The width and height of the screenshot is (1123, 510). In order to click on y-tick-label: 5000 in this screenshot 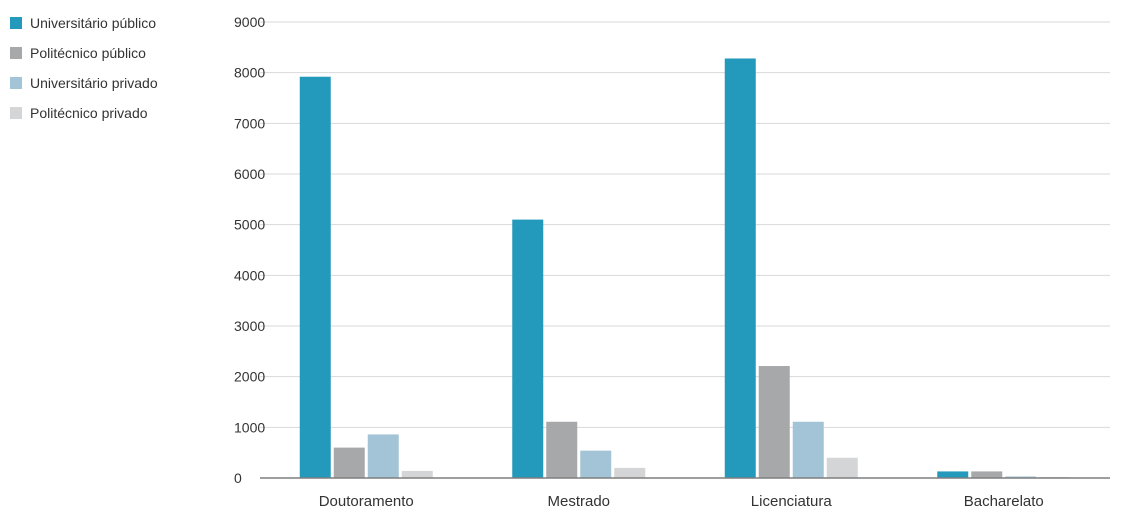, I will do `click(249, 225)`.